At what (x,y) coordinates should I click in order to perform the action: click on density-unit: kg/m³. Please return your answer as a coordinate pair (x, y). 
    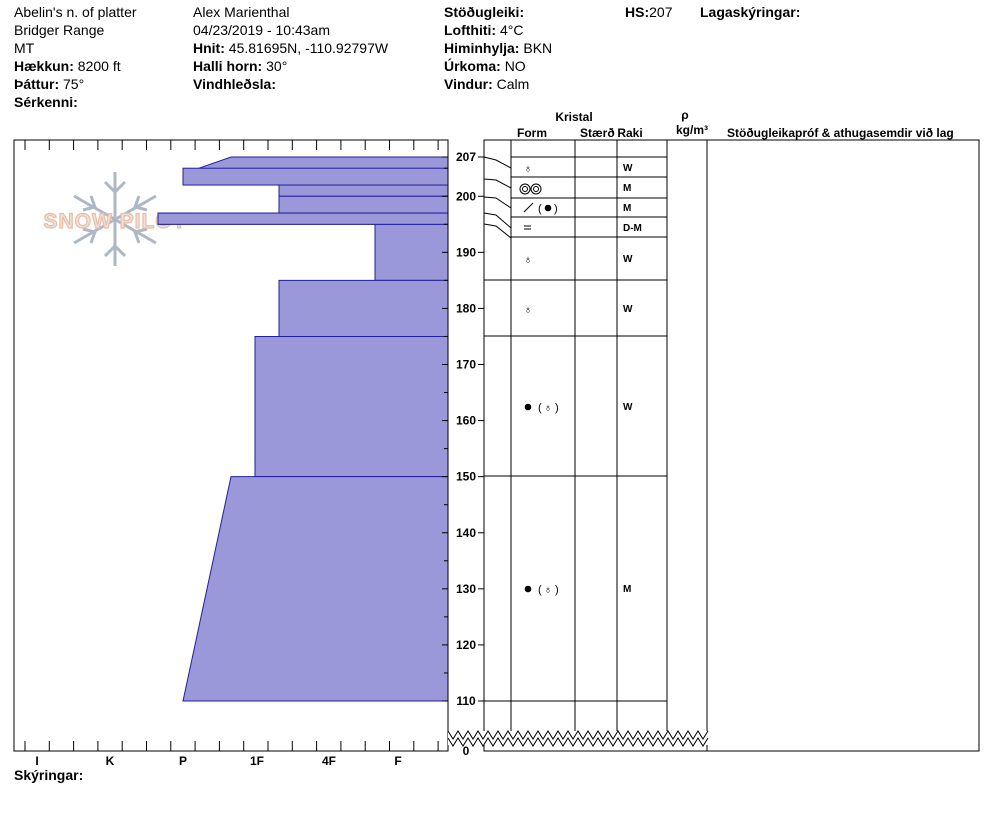
    Looking at the image, I should click on (692, 130).